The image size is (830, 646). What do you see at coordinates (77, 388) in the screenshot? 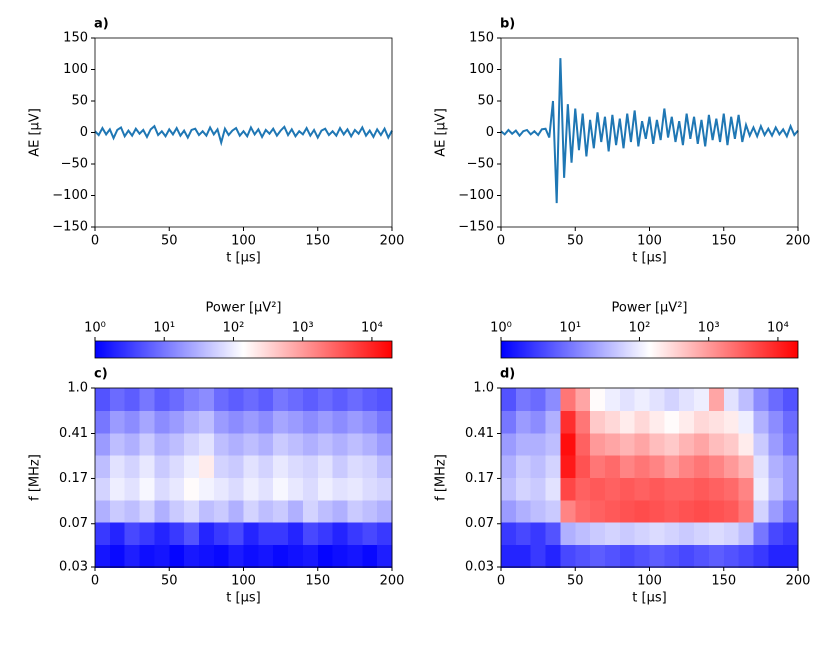
I see `y-tick-label: 1.0` at bounding box center [77, 388].